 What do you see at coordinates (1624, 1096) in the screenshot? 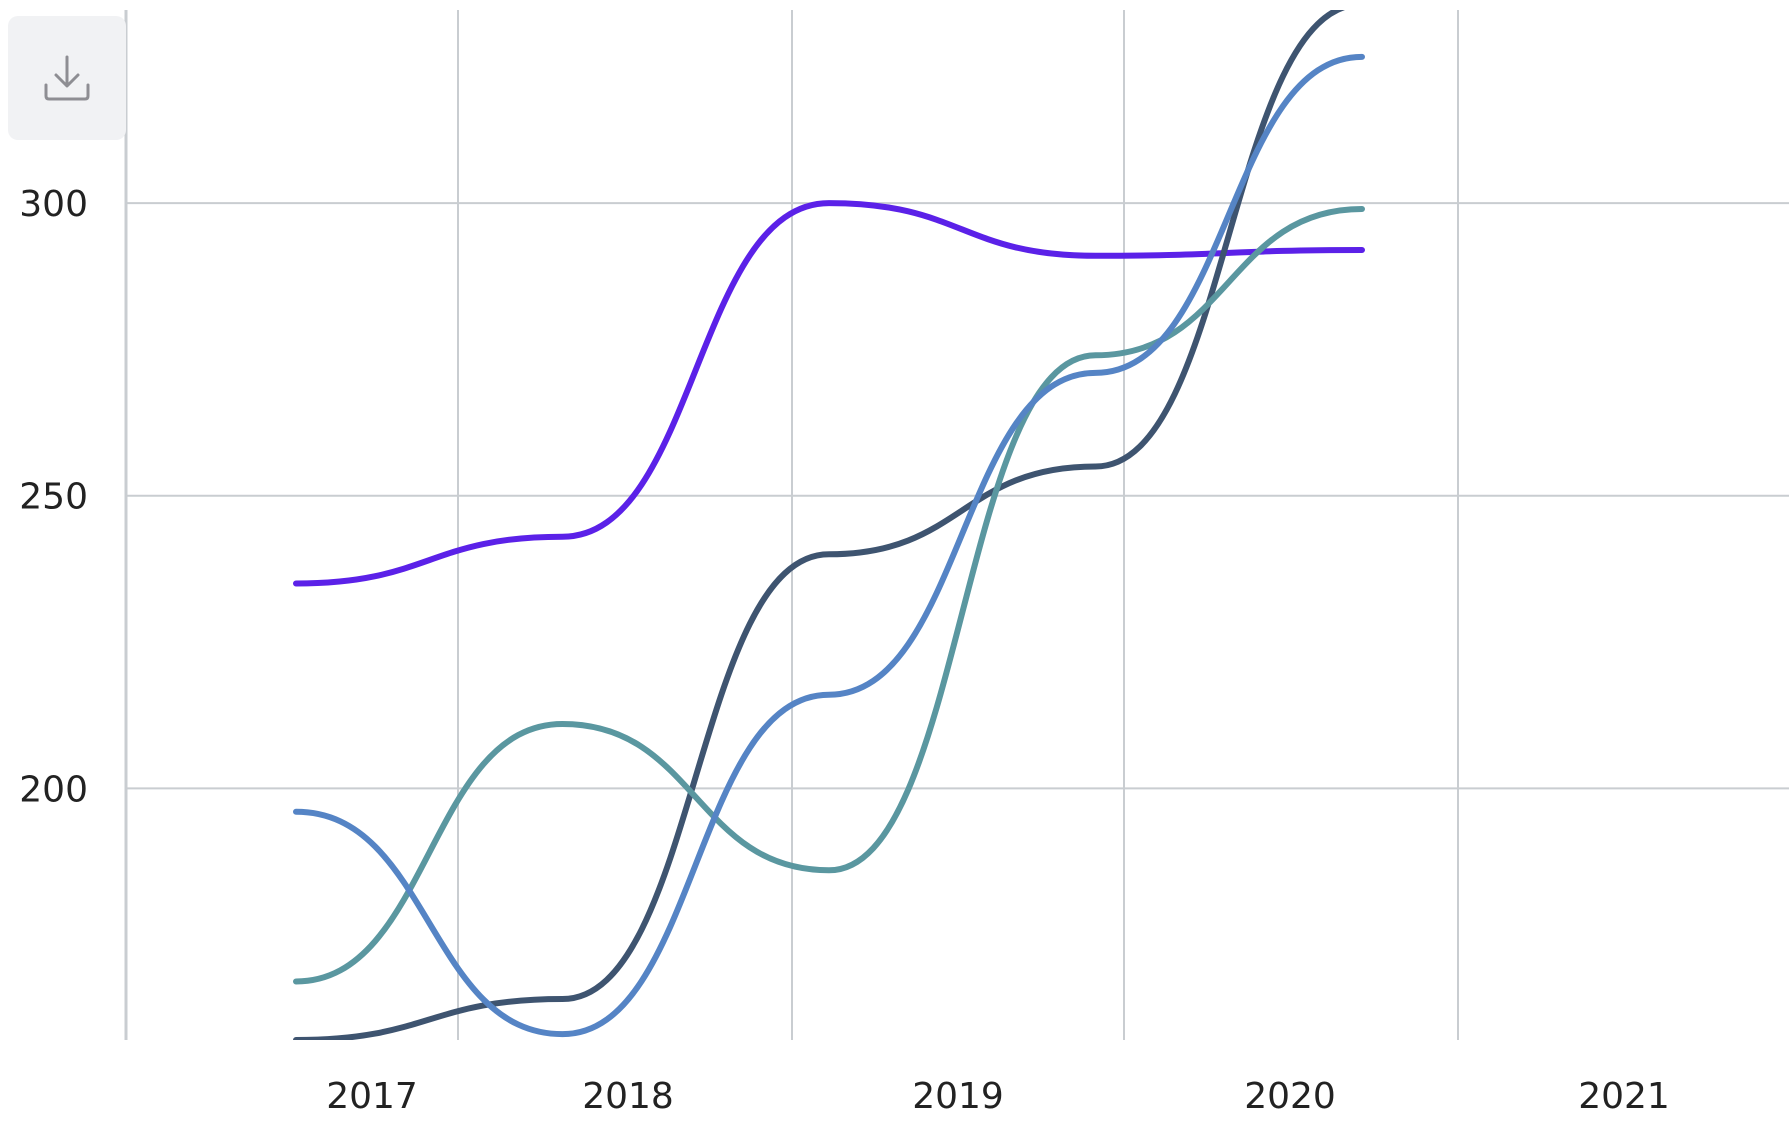
I see `x-tick-label: 2021` at bounding box center [1624, 1096].